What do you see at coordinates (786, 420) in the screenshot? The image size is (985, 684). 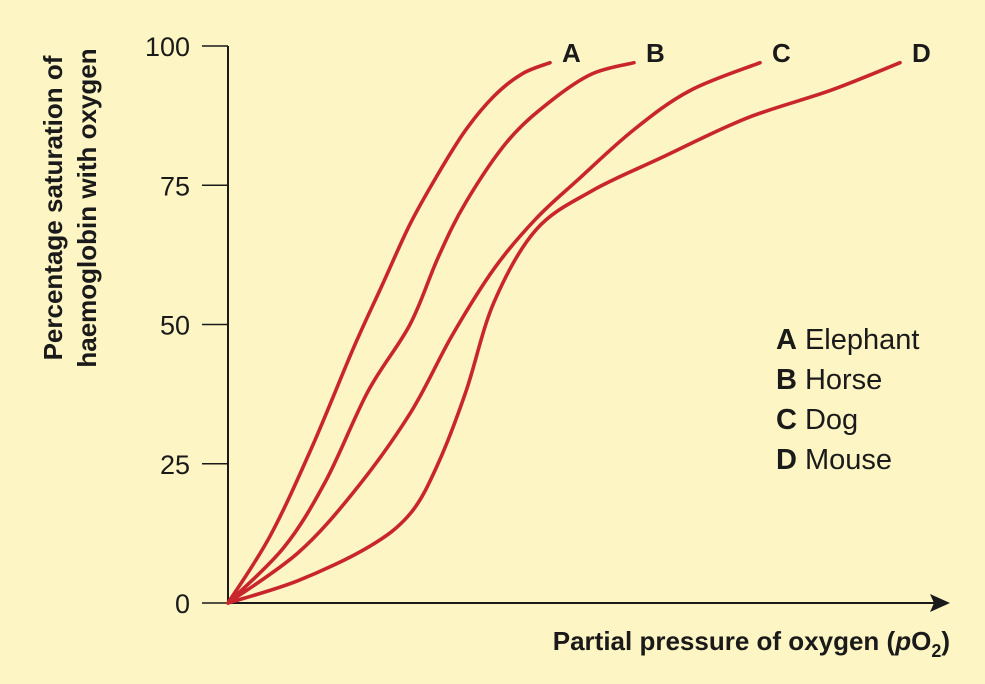 I see `legend-key-c: C` at bounding box center [786, 420].